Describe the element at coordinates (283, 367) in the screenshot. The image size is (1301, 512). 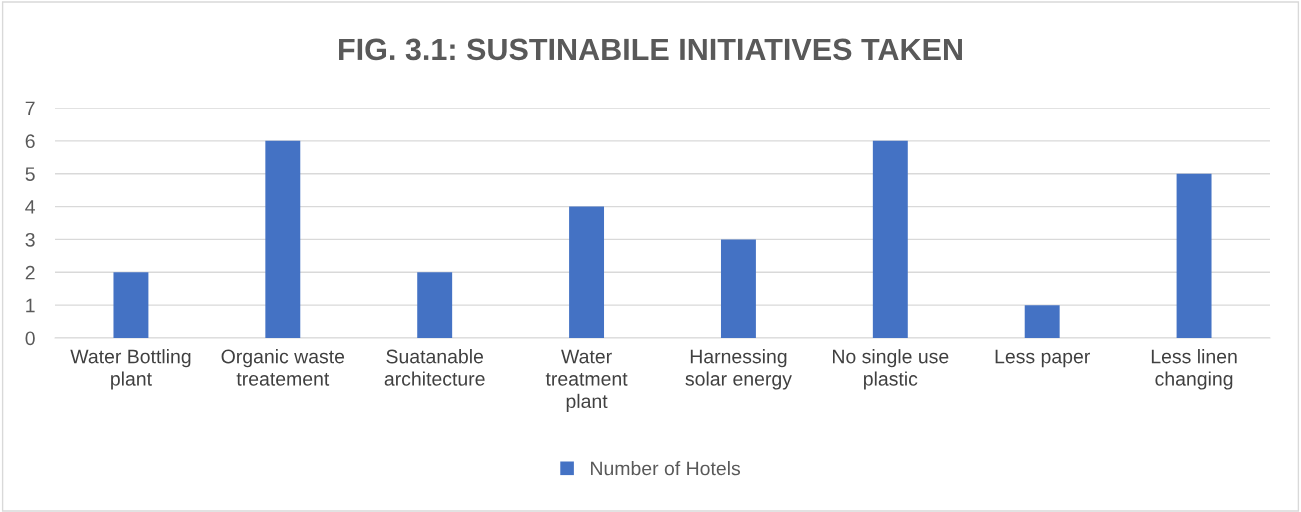
I see `x-tick-label: Organic waste treatement` at that location.